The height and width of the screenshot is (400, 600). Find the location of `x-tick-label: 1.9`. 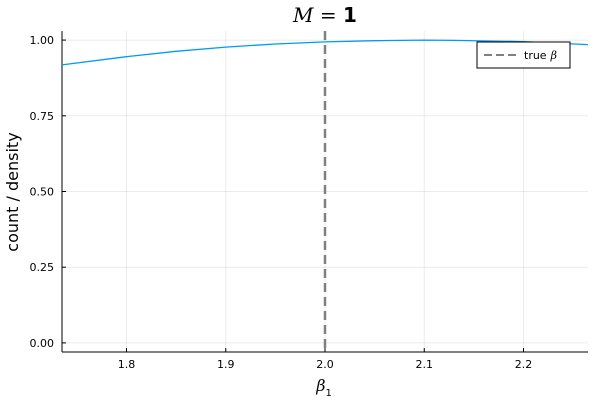

x-tick-label: 1.9 is located at coordinates (226, 364).